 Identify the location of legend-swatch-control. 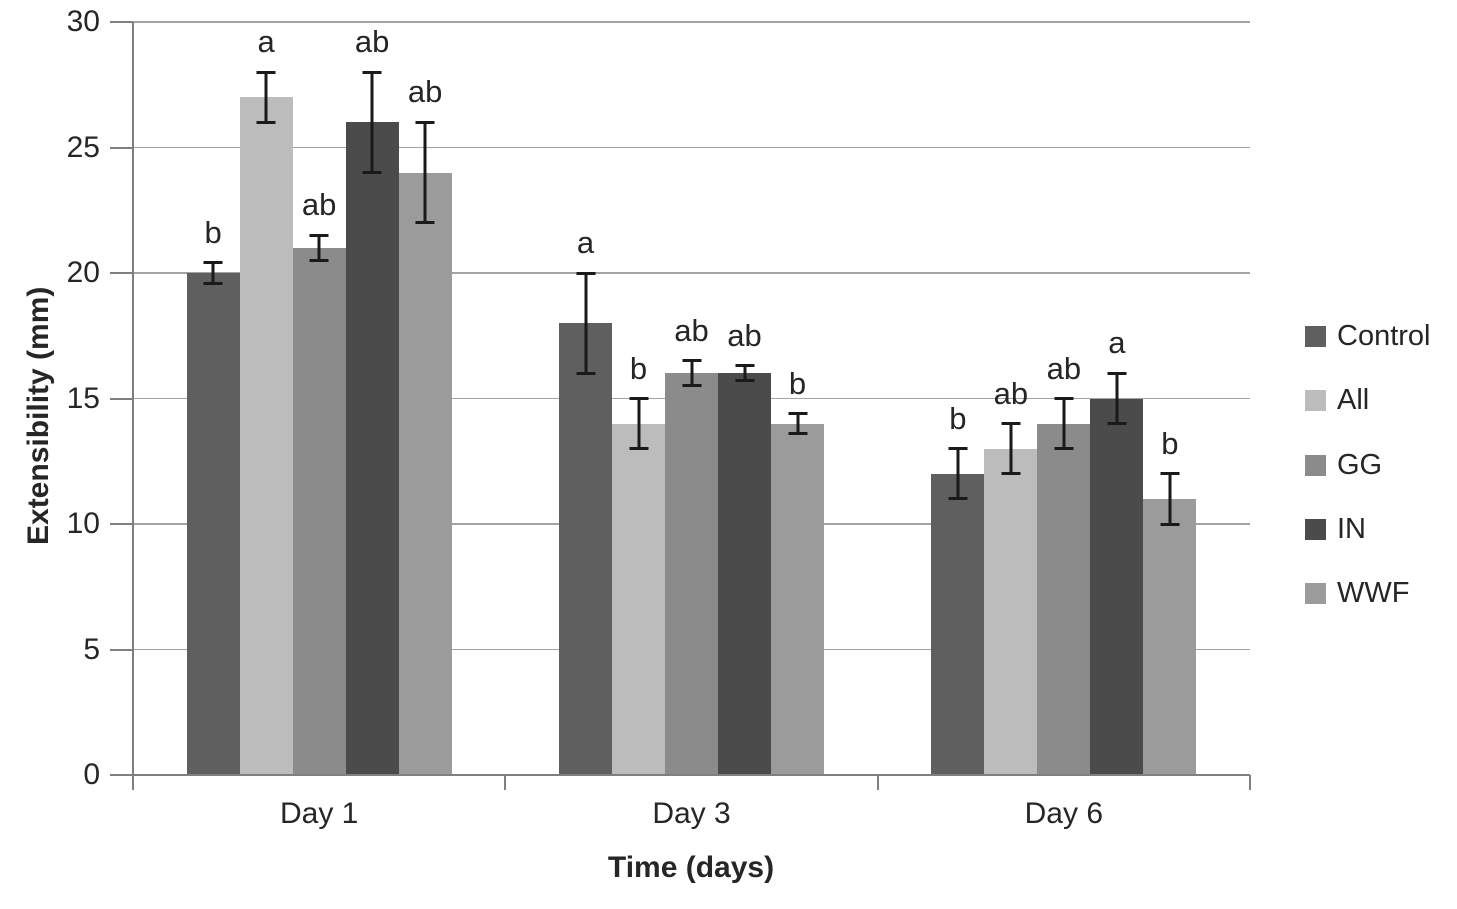
(1315, 336).